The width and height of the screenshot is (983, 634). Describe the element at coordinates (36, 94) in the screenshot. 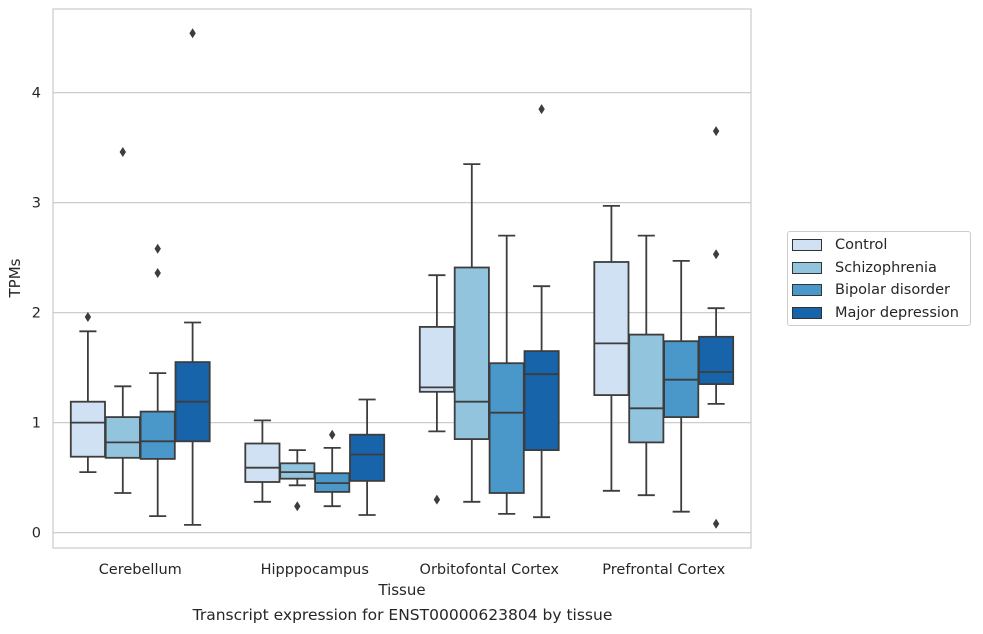

I see `y-tick-label: 4` at that location.